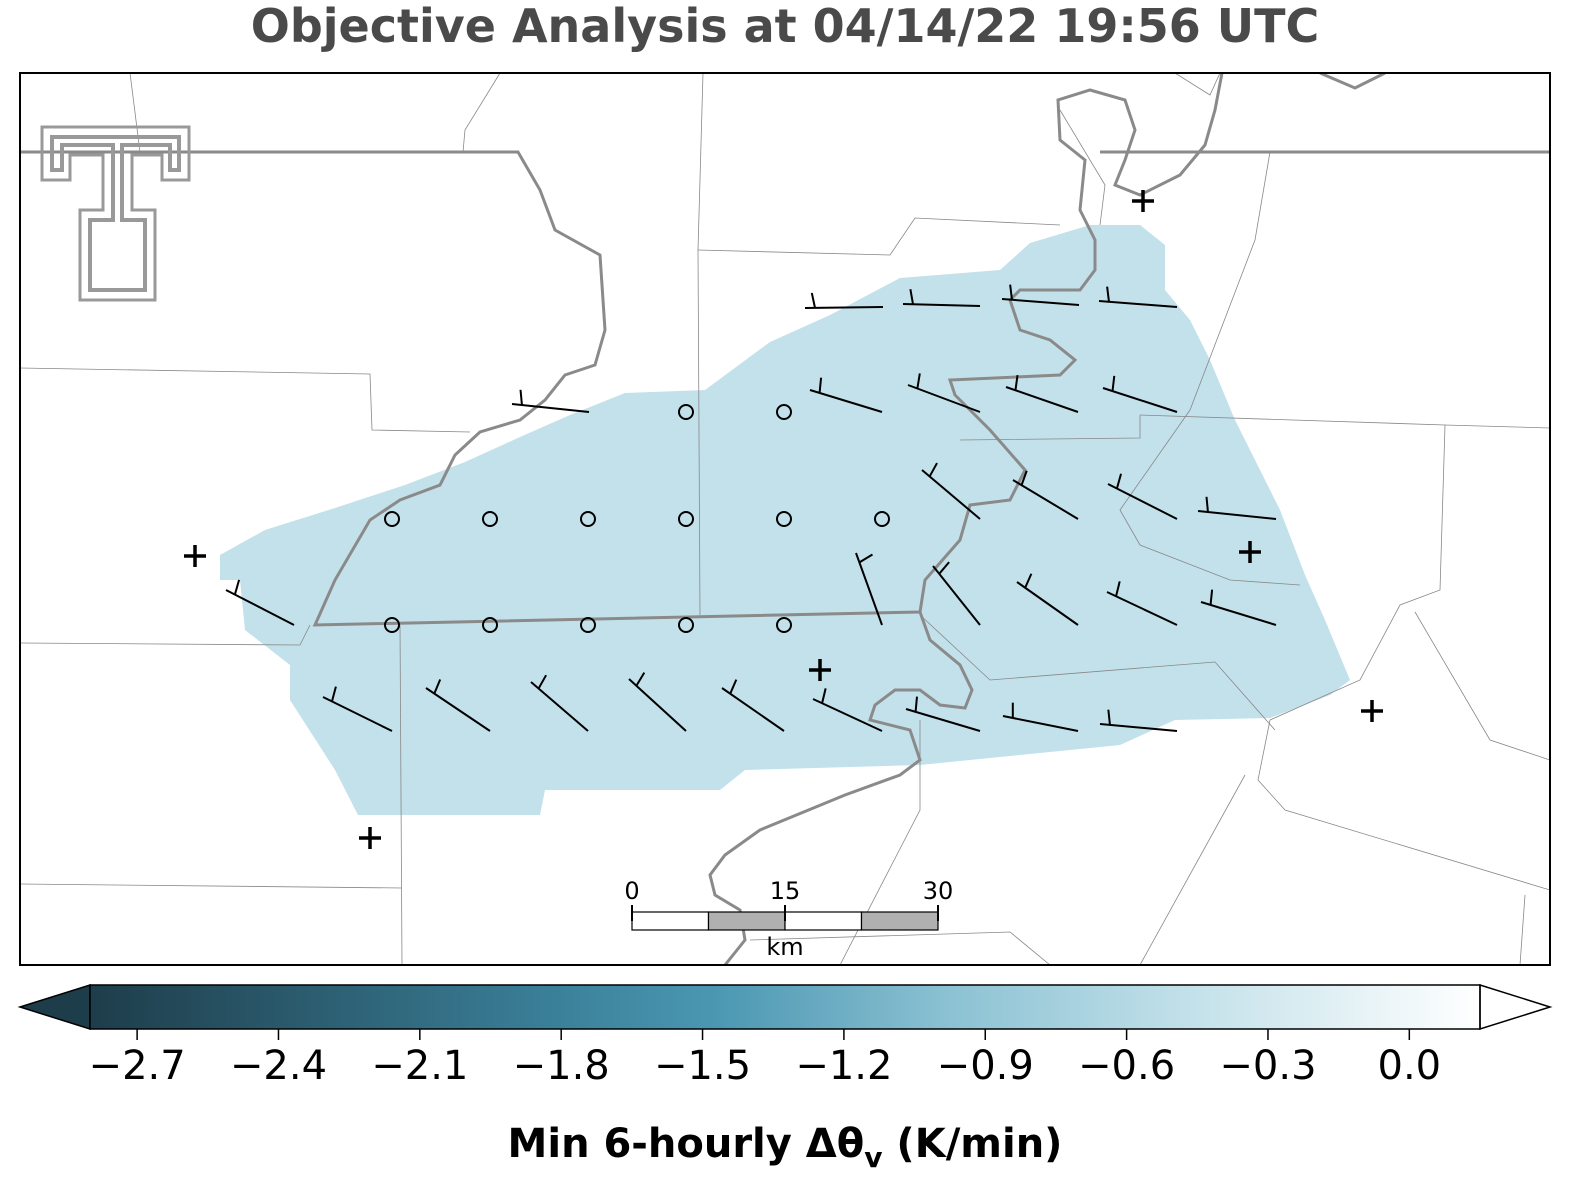  What do you see at coordinates (561, 1066) in the screenshot?
I see `colorbar-tick-label: −1.8` at bounding box center [561, 1066].